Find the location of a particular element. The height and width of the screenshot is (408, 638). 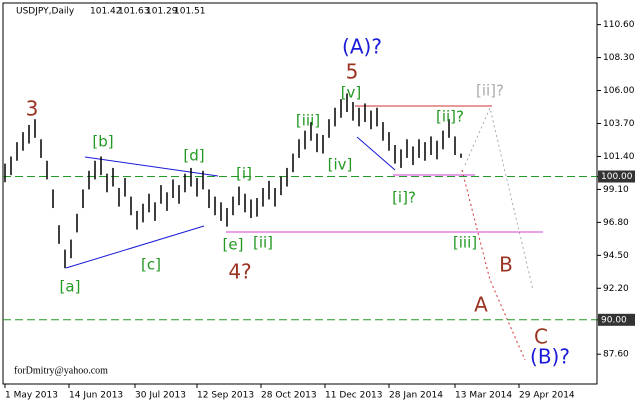

symbol: USDJPY,Daily is located at coordinates (45, 12).